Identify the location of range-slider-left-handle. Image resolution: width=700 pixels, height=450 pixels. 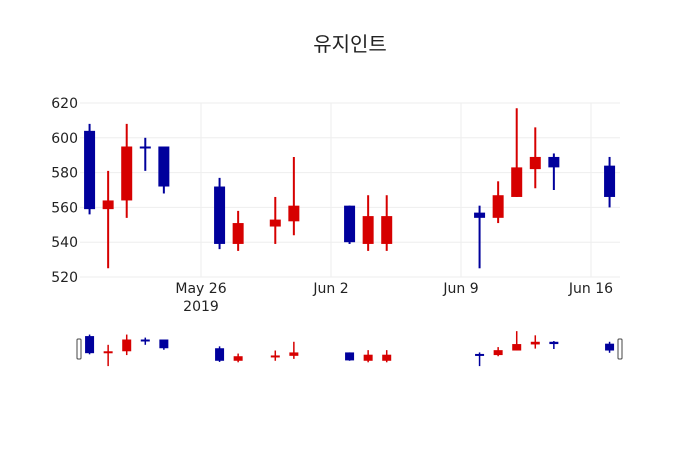
(79, 349).